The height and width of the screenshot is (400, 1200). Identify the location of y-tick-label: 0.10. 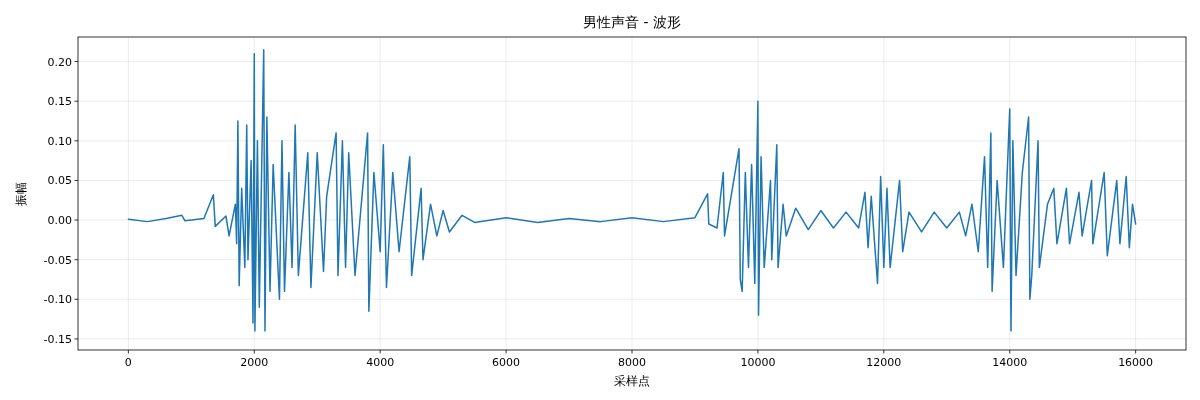
(59, 141).